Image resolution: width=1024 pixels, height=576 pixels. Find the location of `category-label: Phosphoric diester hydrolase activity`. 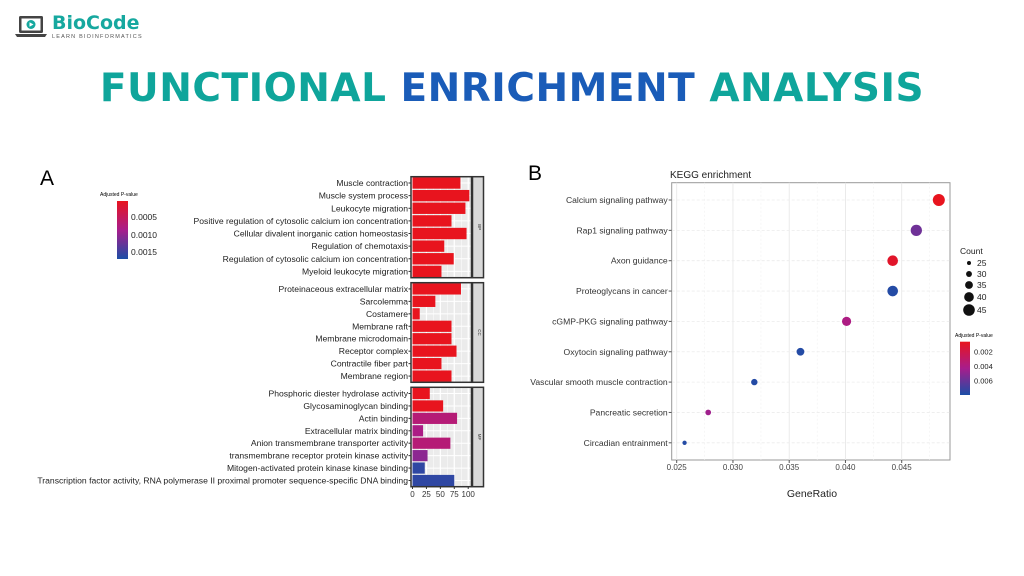

category-label: Phosphoric diester hydrolase activity is located at coordinates (339, 394).